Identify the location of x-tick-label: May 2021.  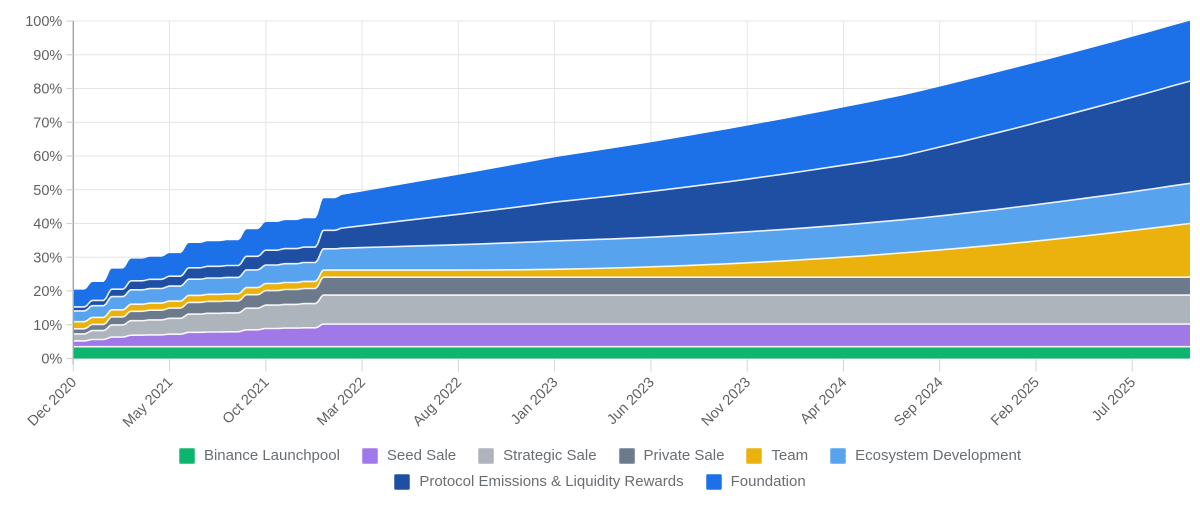
(148, 403).